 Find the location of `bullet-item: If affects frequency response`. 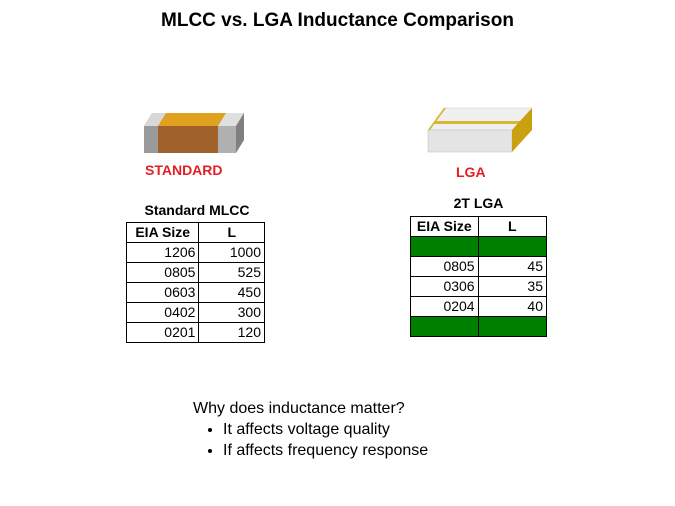

bullet-item: If affects frequency response is located at coordinates (325, 450).